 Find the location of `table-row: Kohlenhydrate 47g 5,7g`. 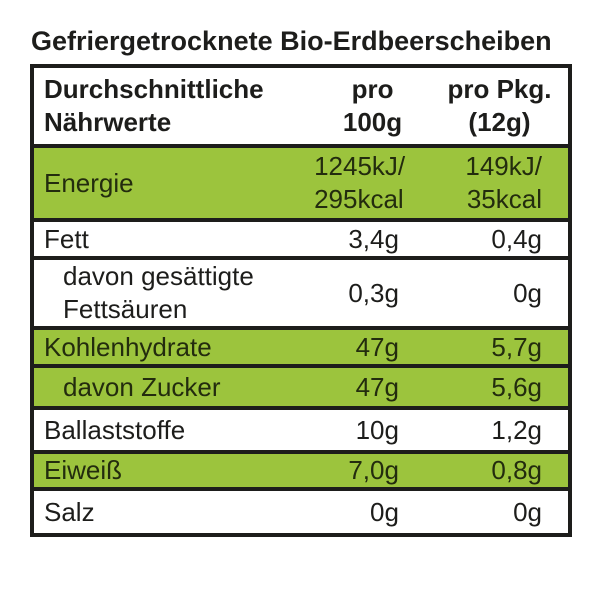

table-row: Kohlenhydrate 47g 5,7g is located at coordinates (301, 346).